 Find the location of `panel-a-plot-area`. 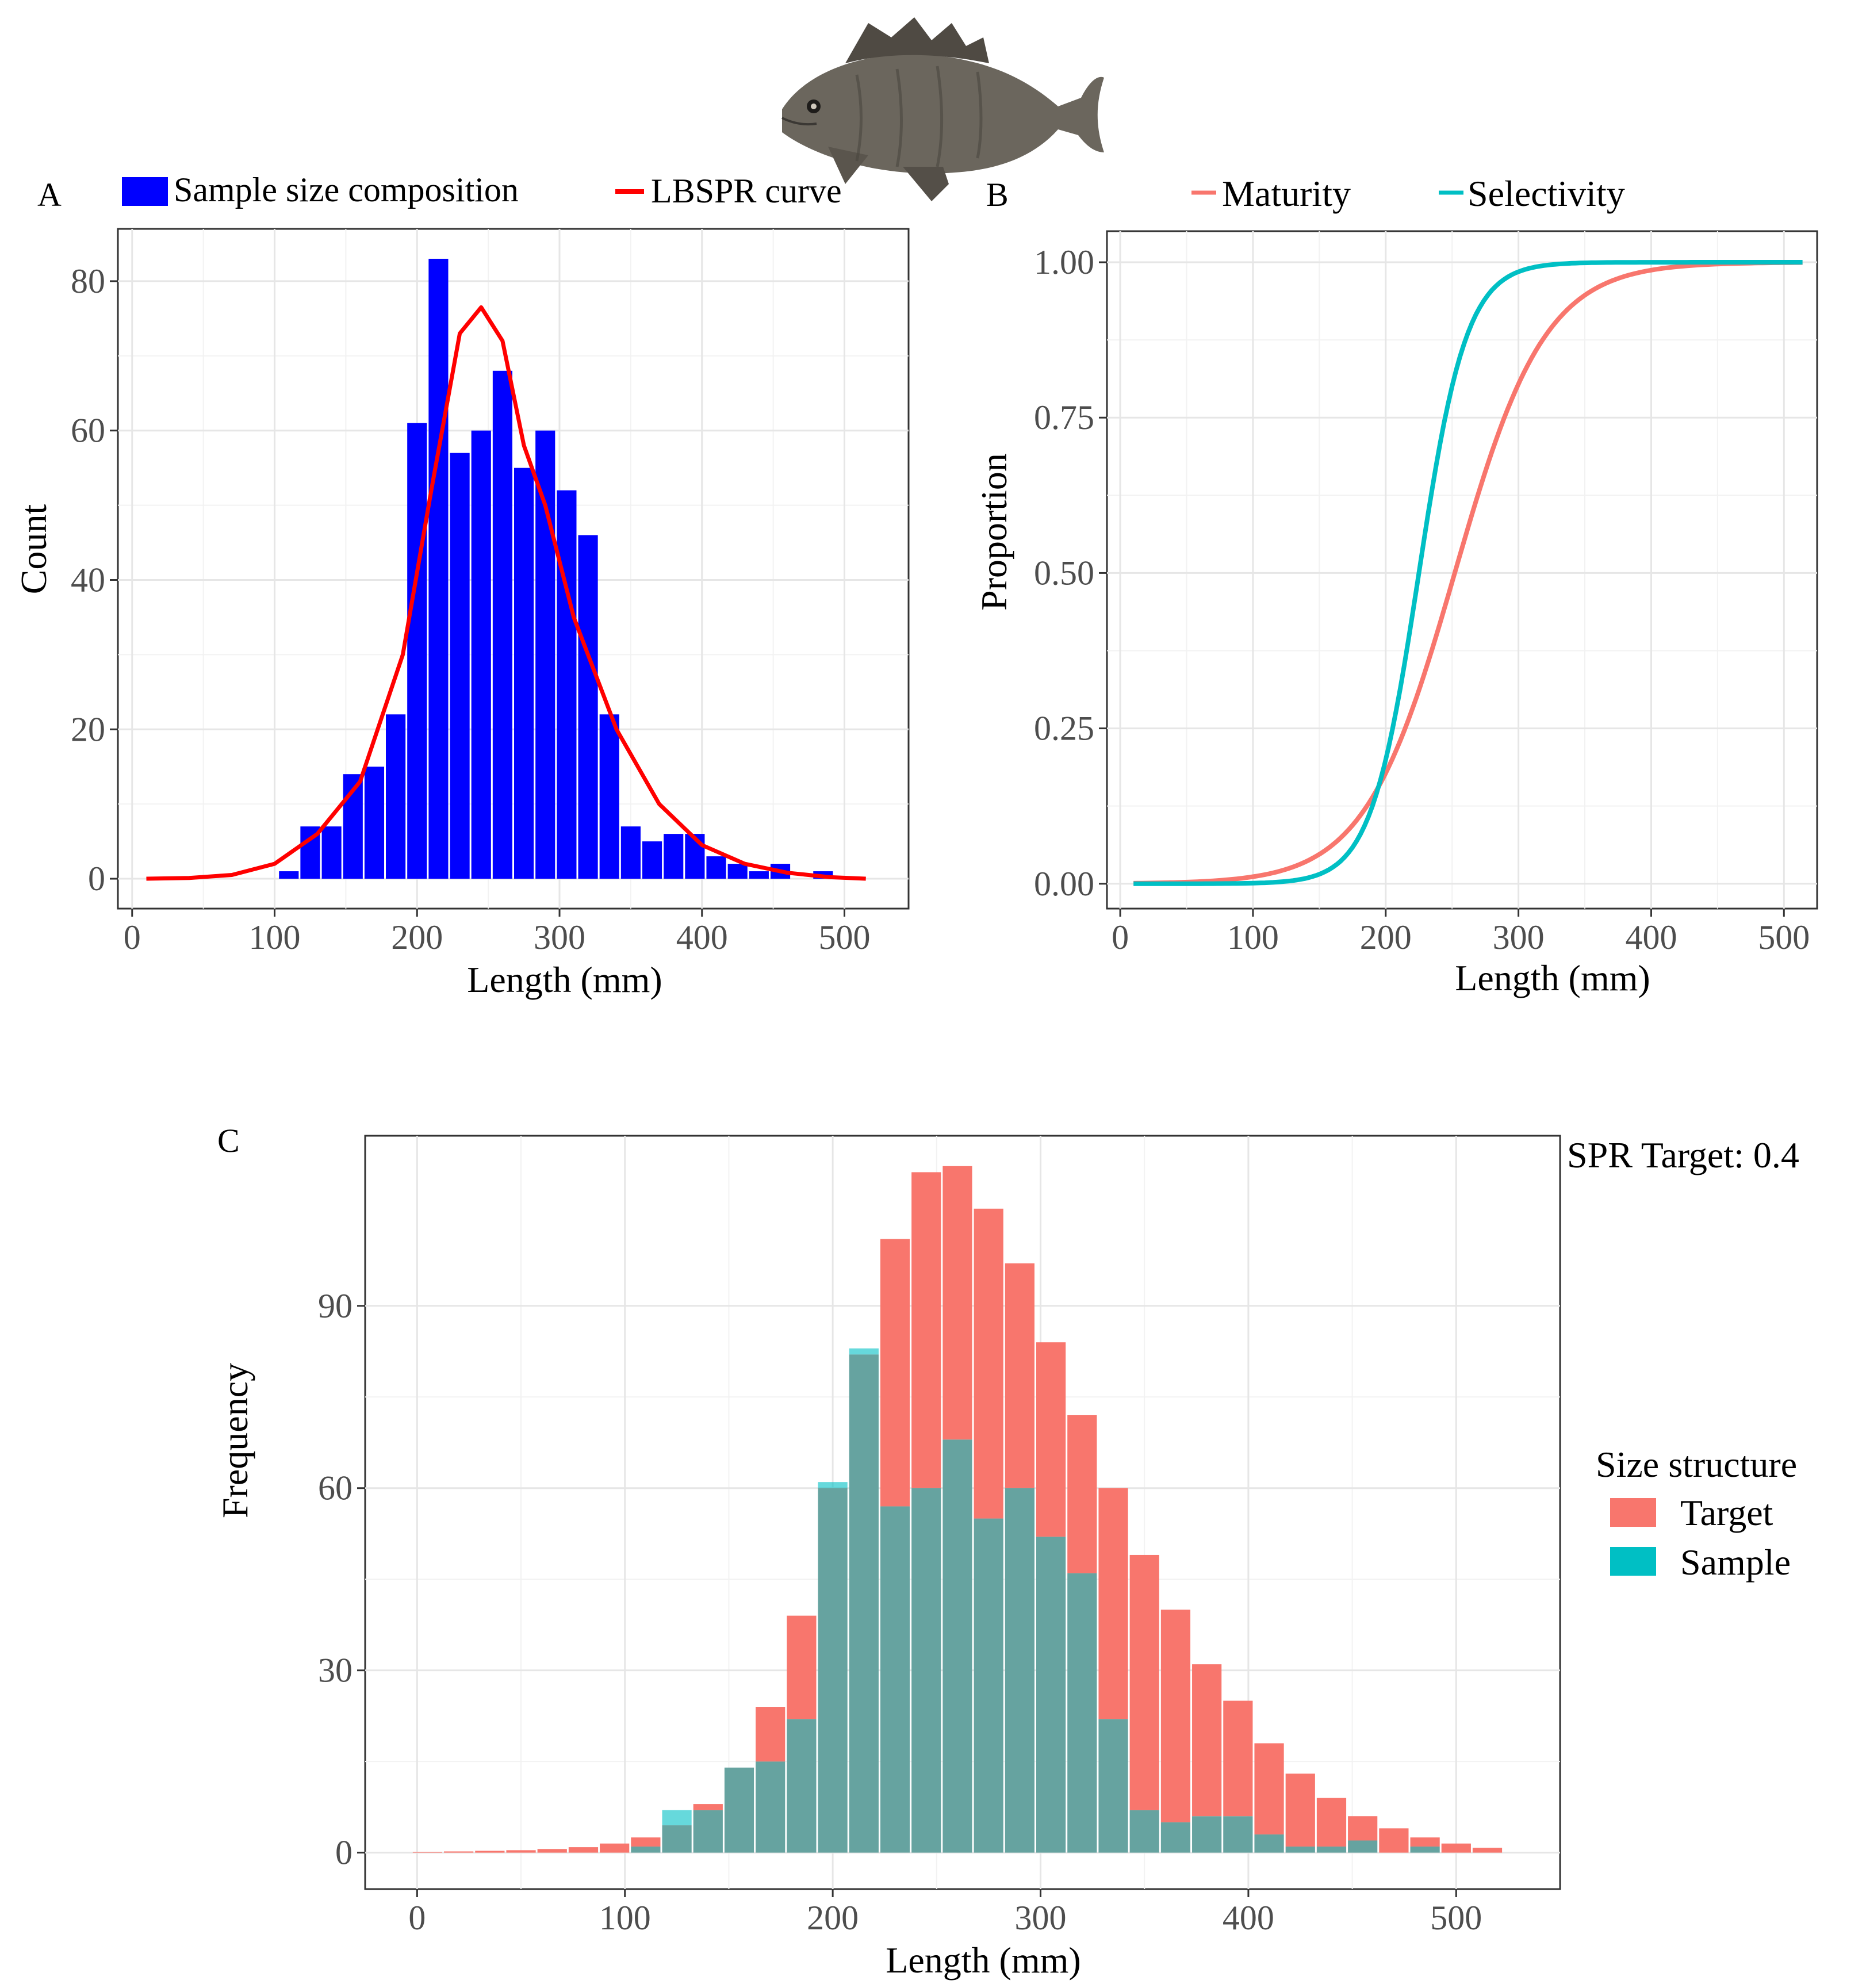

panel-a-plot-area is located at coordinates (513, 569).